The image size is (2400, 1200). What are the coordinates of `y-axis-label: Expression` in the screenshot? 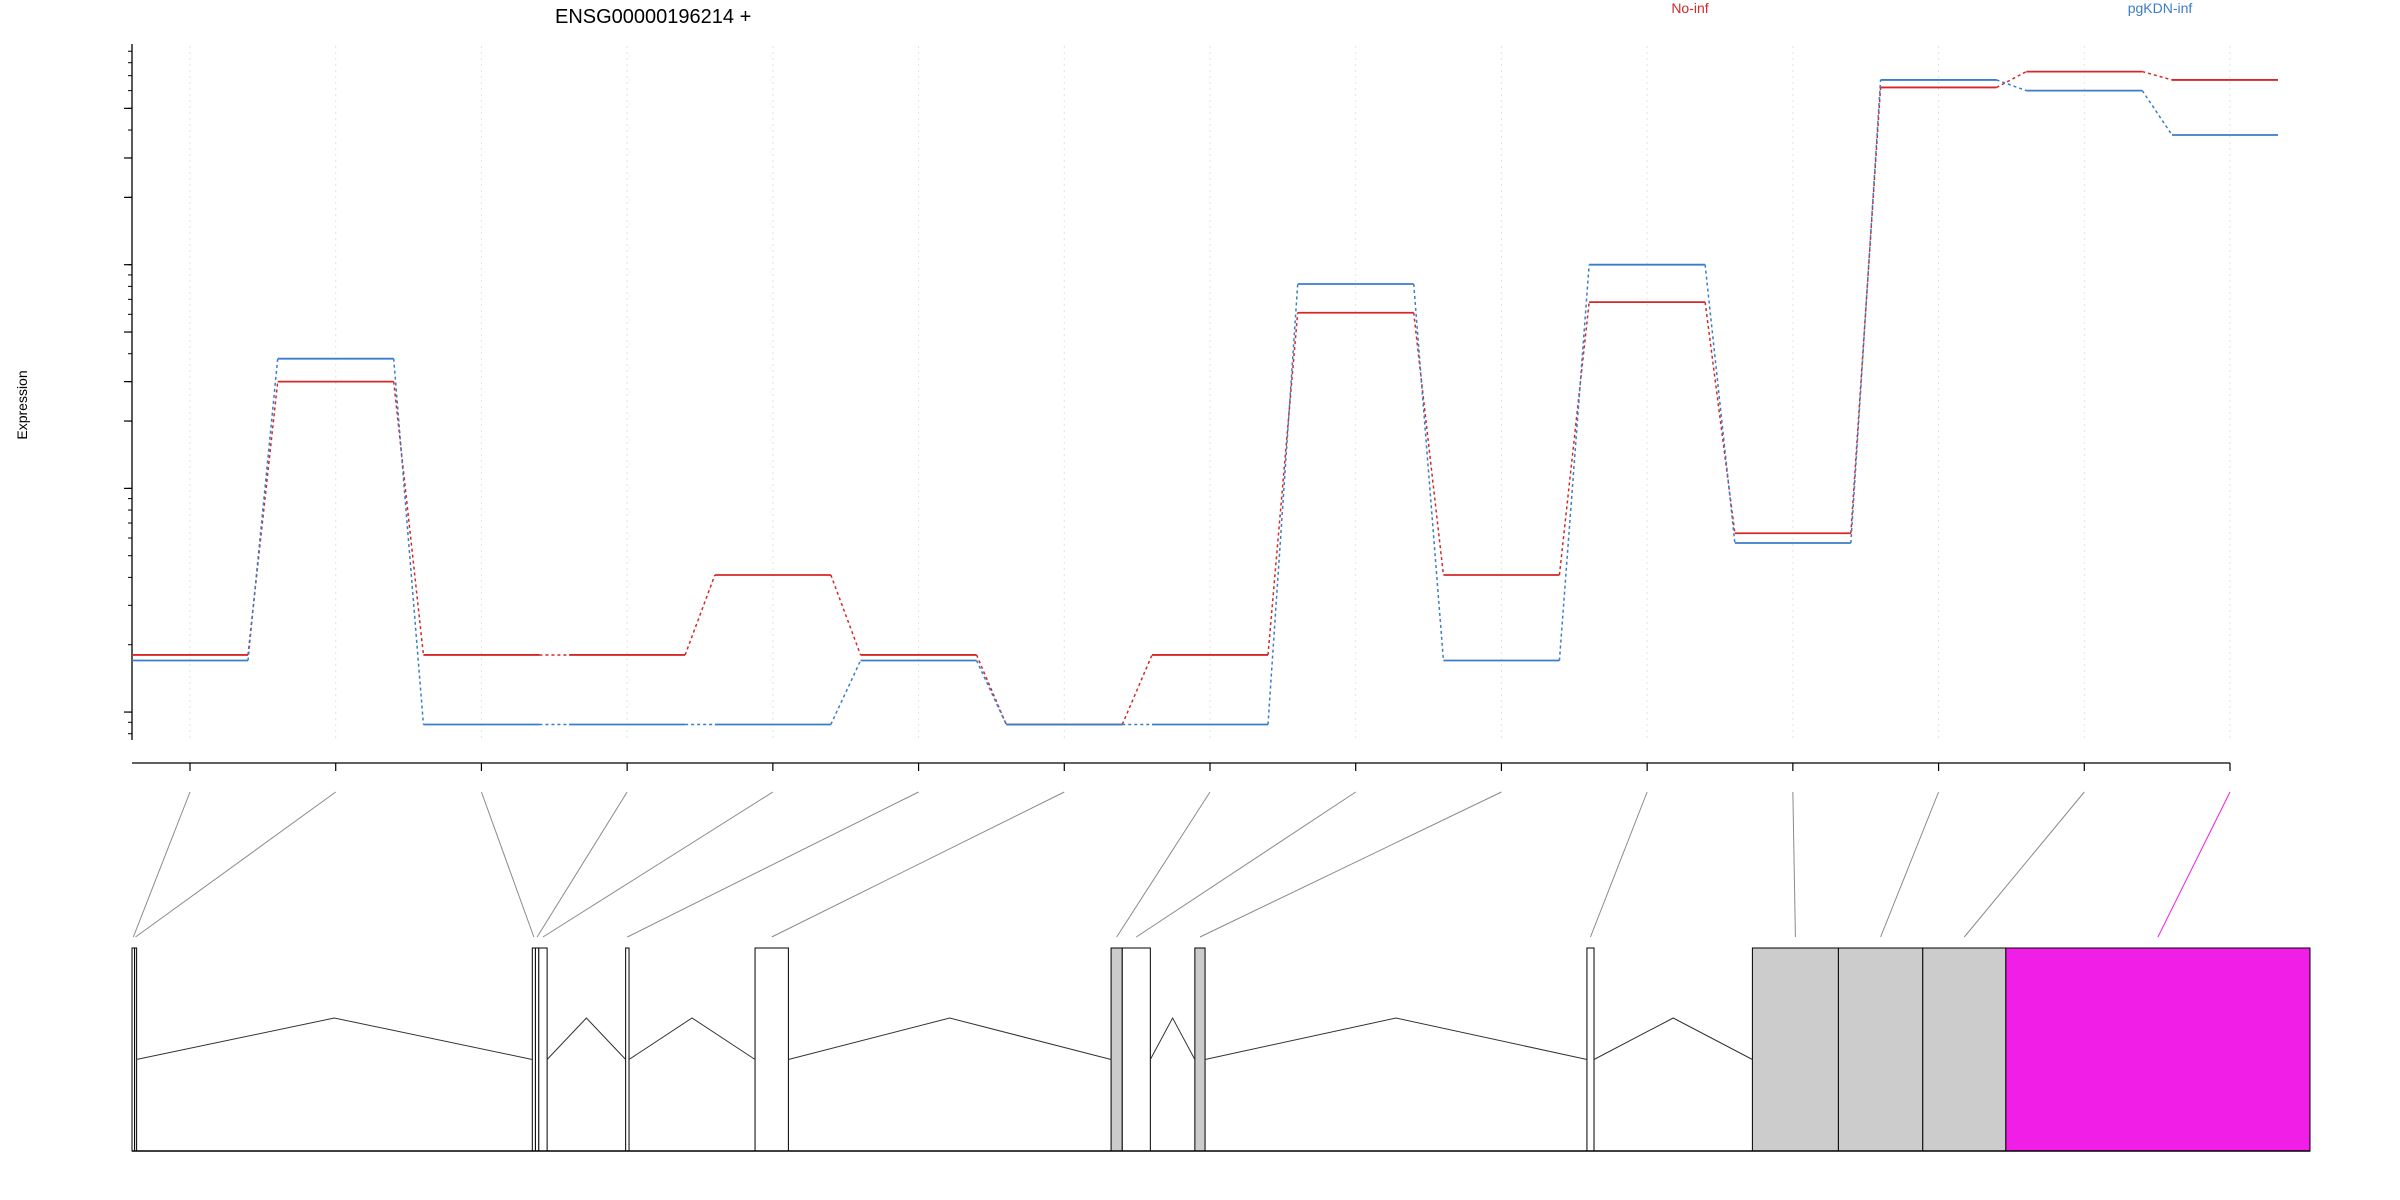 It's located at (22, 404).